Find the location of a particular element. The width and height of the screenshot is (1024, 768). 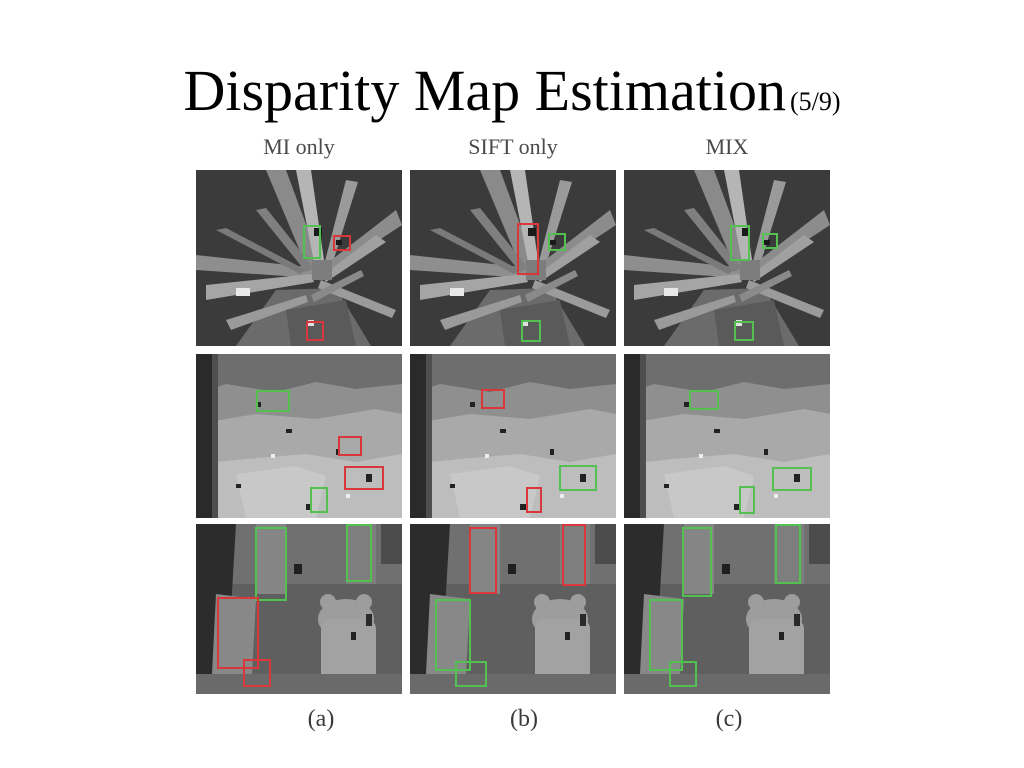

panel-a-row2 is located at coordinates (299, 436).